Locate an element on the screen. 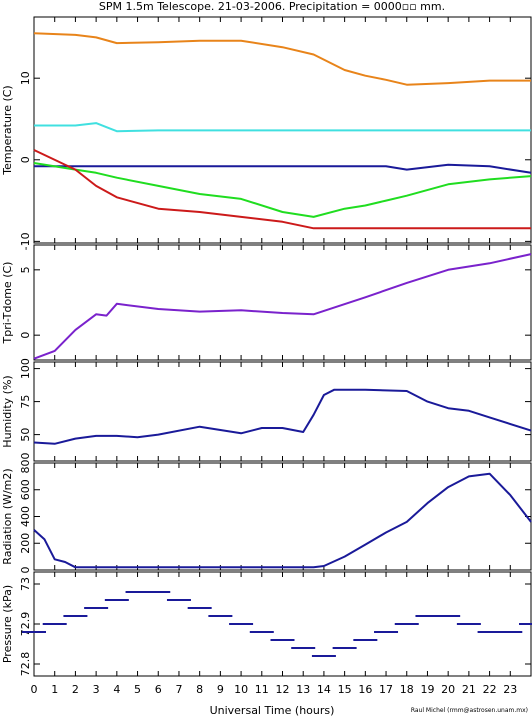 The height and width of the screenshot is (719, 532). x-tick-label-12: 12 is located at coordinates (283, 689).